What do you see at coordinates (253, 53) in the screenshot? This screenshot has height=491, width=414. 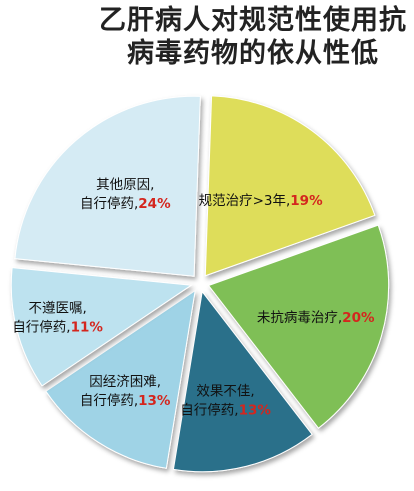 I see `chart-title-line-2: 病毒药物的依从性低` at bounding box center [253, 53].